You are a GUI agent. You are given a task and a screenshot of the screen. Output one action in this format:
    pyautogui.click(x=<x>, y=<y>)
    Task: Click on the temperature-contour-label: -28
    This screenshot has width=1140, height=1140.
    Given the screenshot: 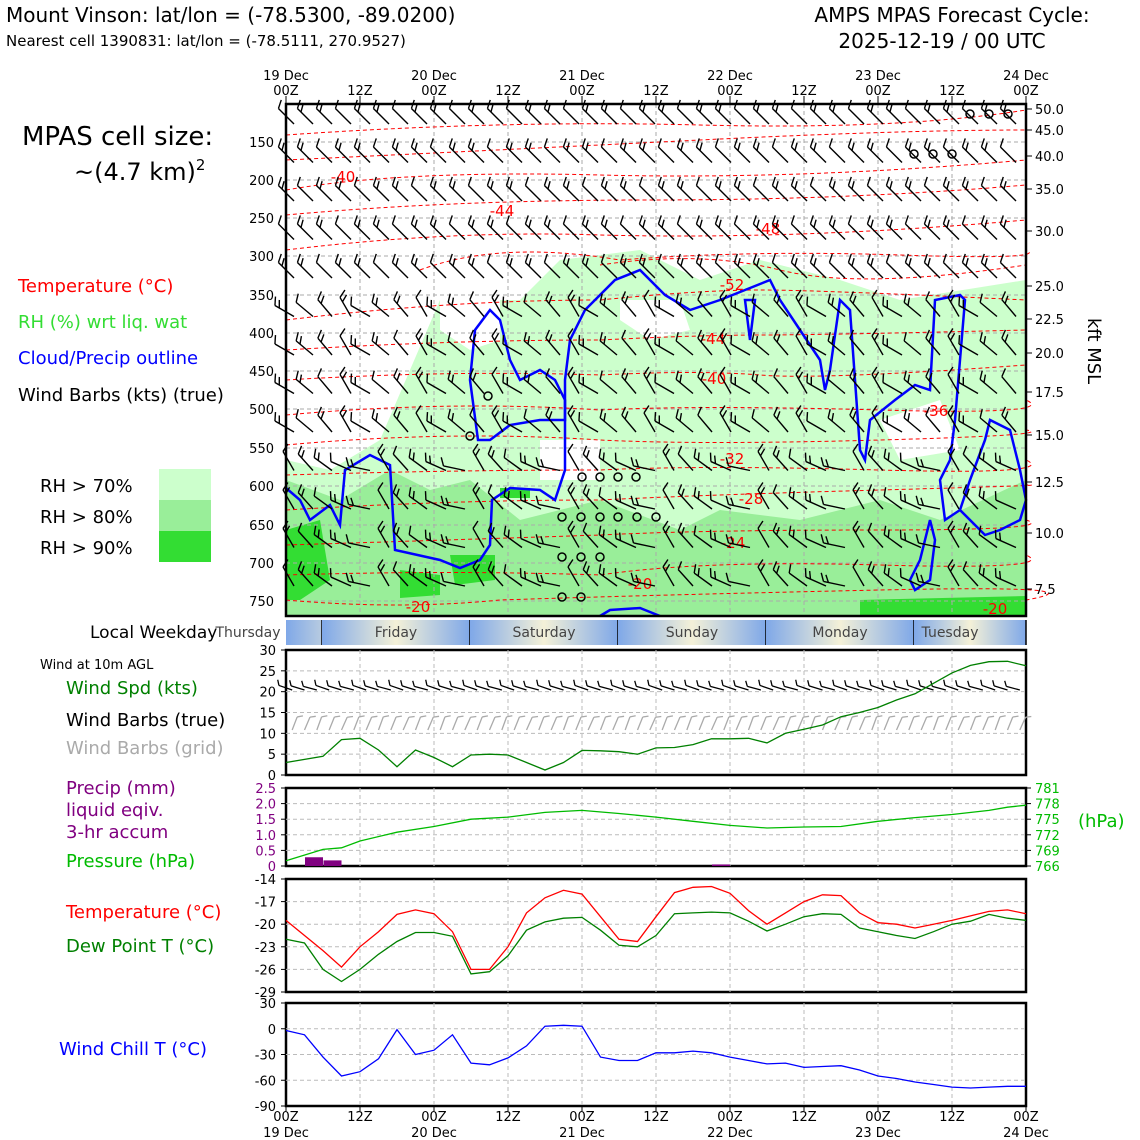 What is the action you would take?
    pyautogui.click(x=751, y=499)
    